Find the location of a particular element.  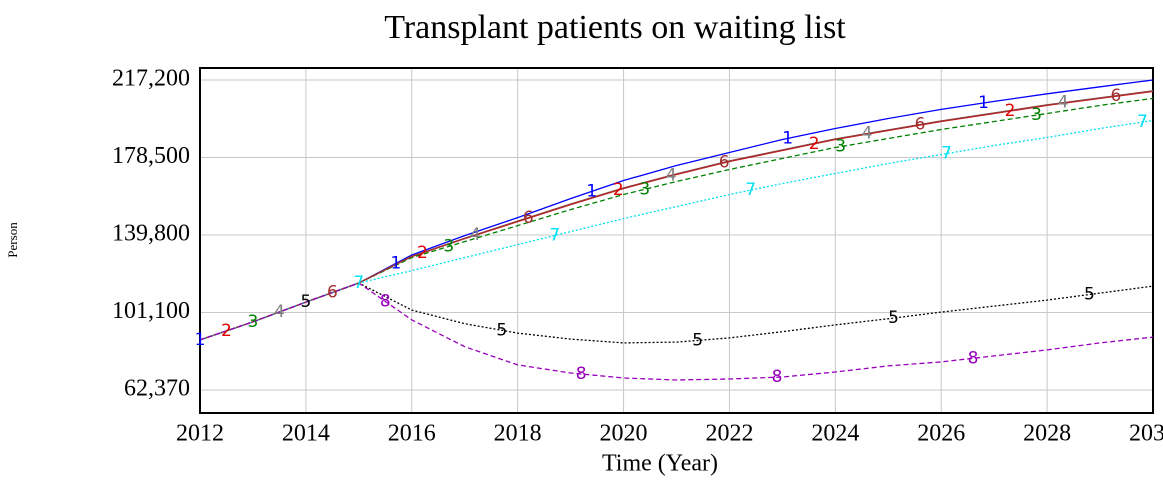

y-axis-label: Person is located at coordinates (12, 240).